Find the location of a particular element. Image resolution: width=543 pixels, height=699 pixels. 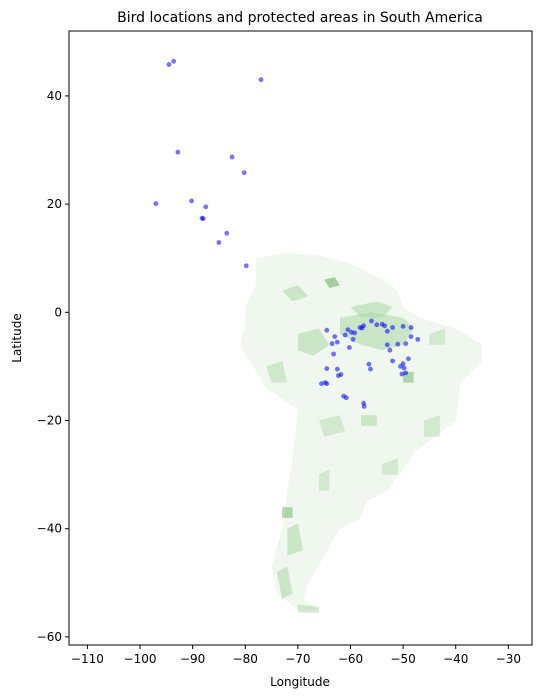

x-tick-label: −80 is located at coordinates (245, 659).